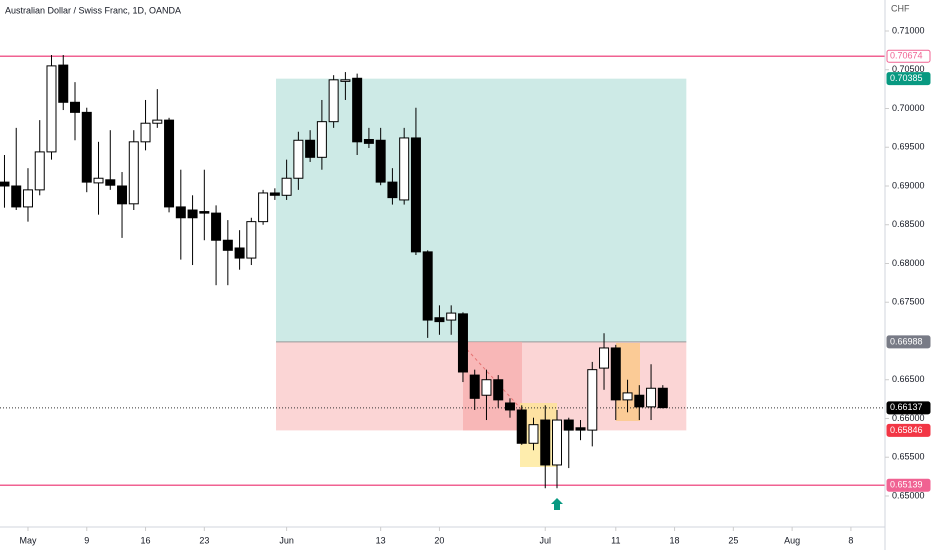 The height and width of the screenshot is (555, 932). What do you see at coordinates (908, 302) in the screenshot?
I see `y-tick-label: 0.67500` at bounding box center [908, 302].